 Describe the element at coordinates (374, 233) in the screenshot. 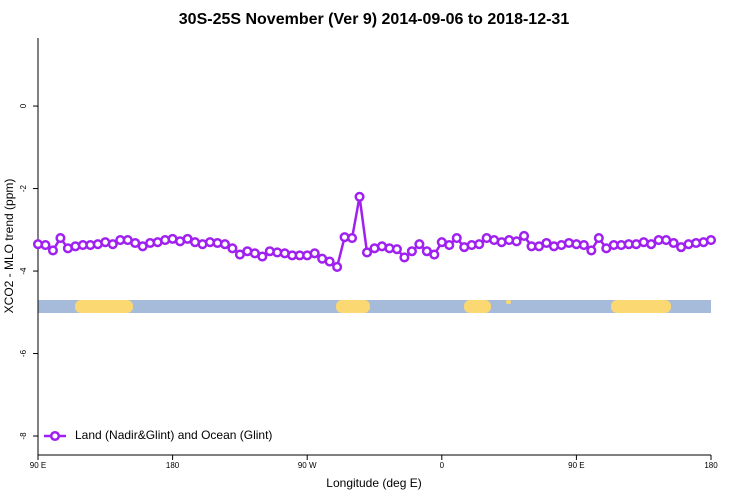

I see `series-line` at that location.